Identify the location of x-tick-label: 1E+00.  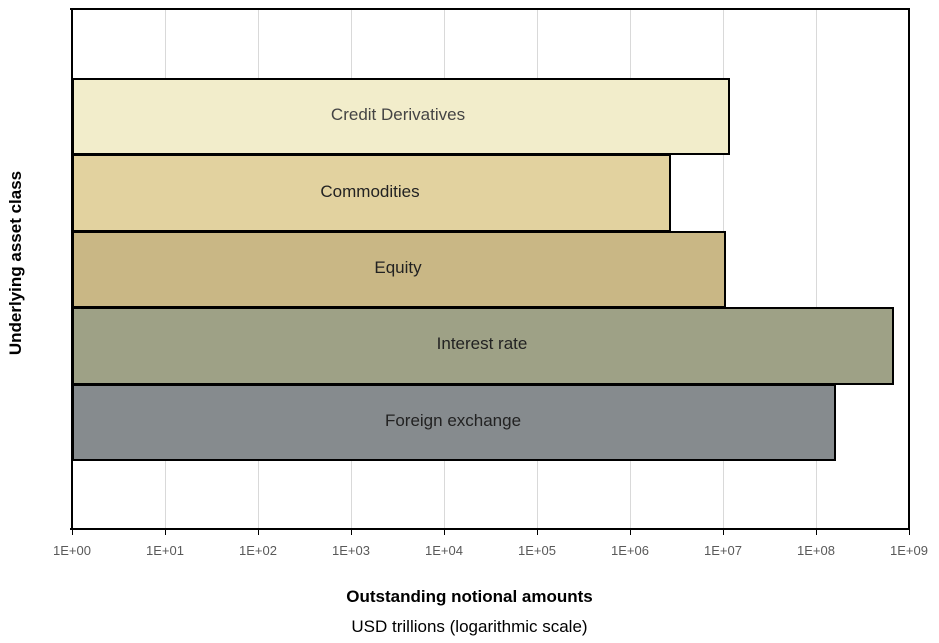
(72, 550).